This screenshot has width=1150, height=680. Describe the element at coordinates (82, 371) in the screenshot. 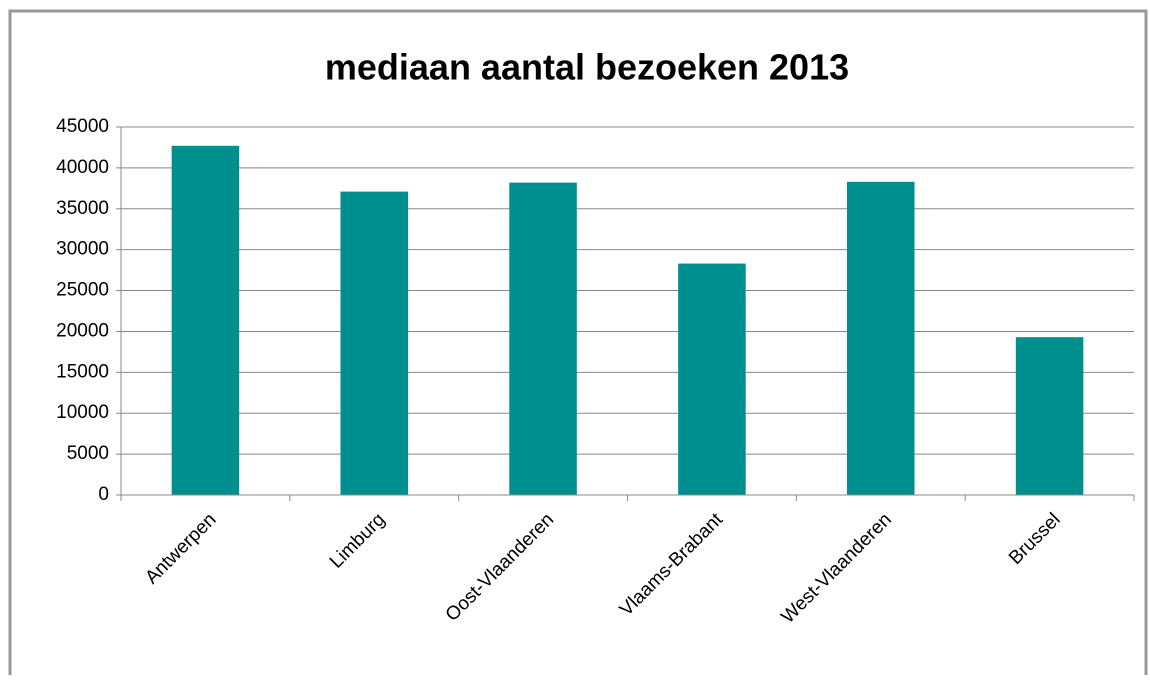

I see `y-tick-label: 15000` at that location.